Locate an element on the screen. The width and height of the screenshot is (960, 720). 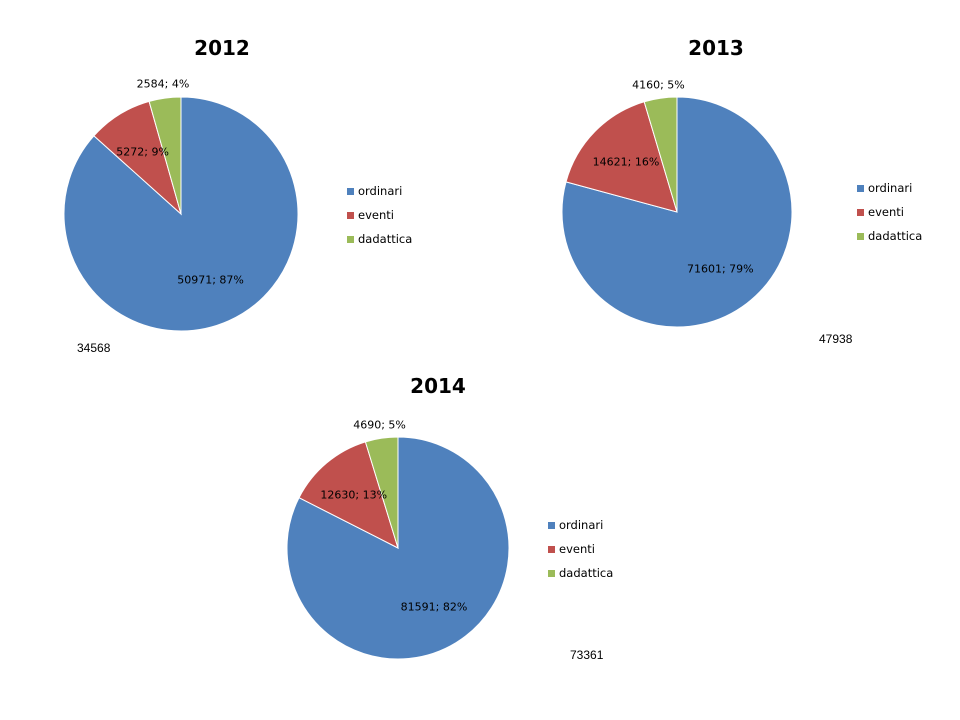
pie-slice-eventi is located at coordinates (621, 157).